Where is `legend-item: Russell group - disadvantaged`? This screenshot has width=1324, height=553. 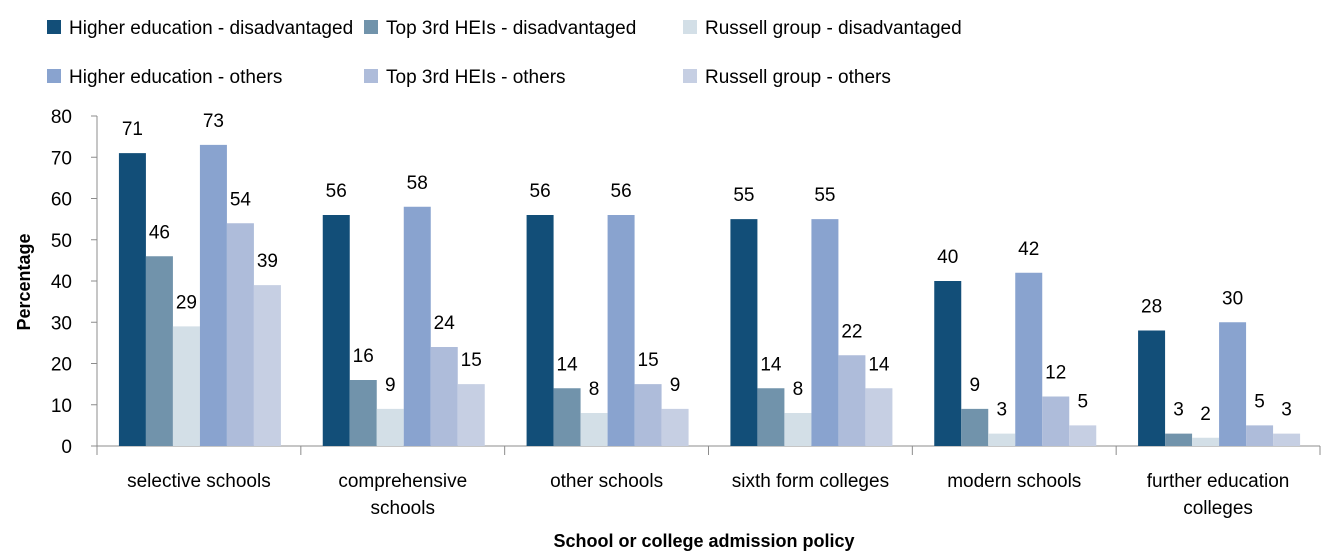
legend-item: Russell group - disadvantaged is located at coordinates (822, 28).